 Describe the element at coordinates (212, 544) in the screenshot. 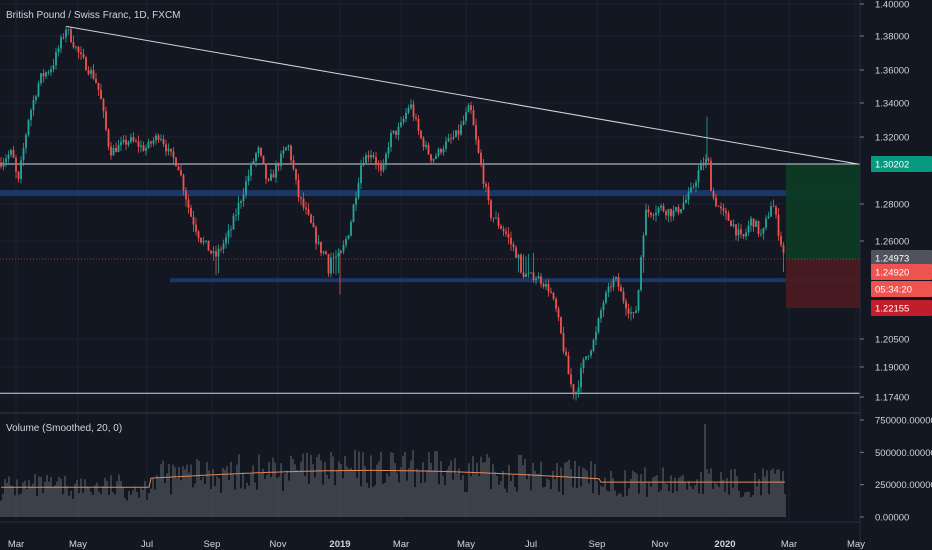

I see `time-axis-label: Sep` at that location.